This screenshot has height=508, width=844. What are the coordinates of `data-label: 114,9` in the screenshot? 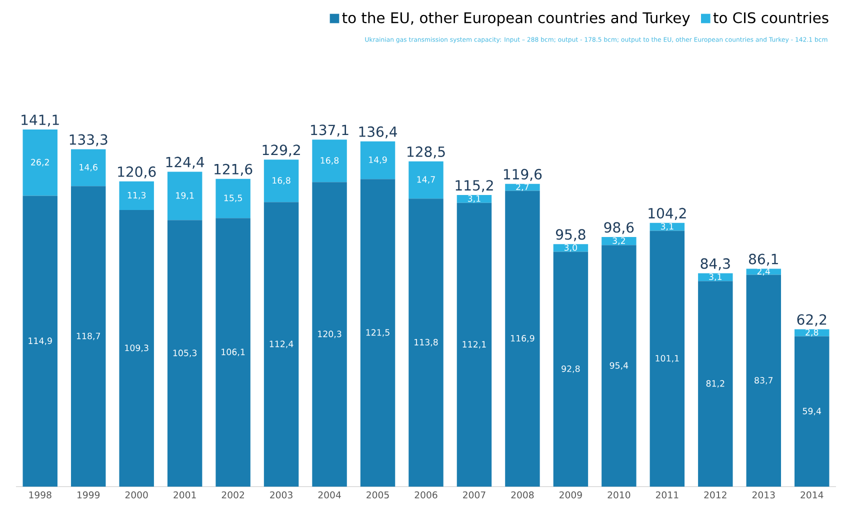 It's located at (40, 341).